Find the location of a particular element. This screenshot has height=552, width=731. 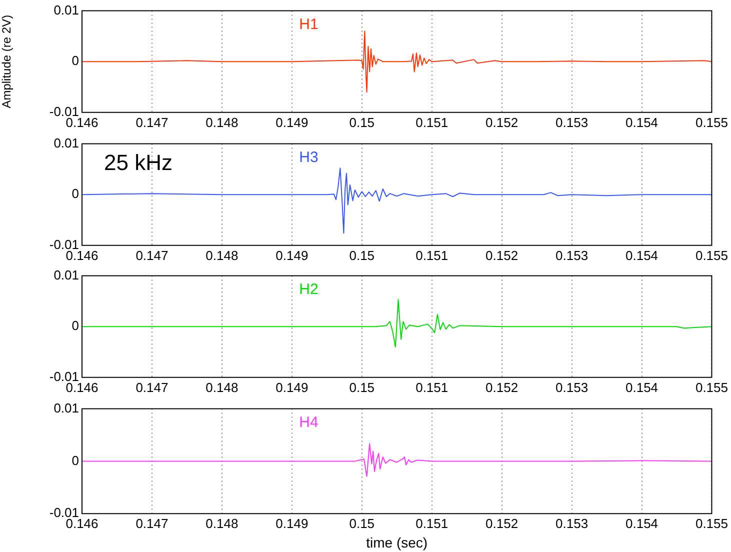

series-label: H1 is located at coordinates (308, 24).